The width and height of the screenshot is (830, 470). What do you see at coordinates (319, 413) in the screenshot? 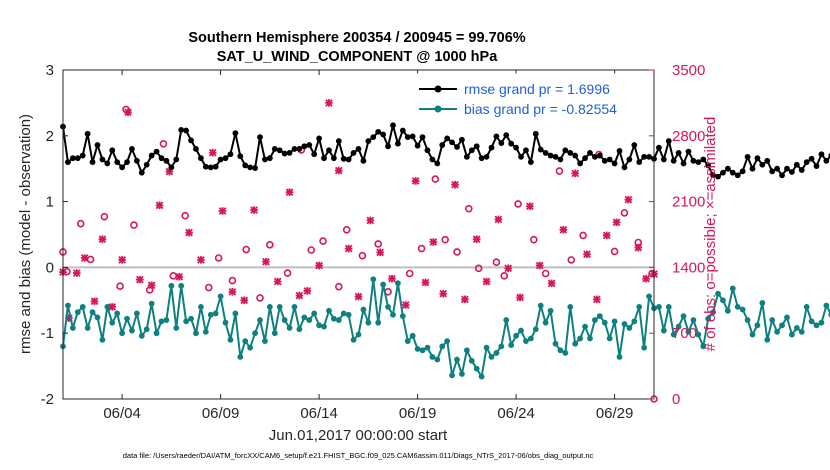
I see `x-tick-label: 06/14` at bounding box center [319, 413].